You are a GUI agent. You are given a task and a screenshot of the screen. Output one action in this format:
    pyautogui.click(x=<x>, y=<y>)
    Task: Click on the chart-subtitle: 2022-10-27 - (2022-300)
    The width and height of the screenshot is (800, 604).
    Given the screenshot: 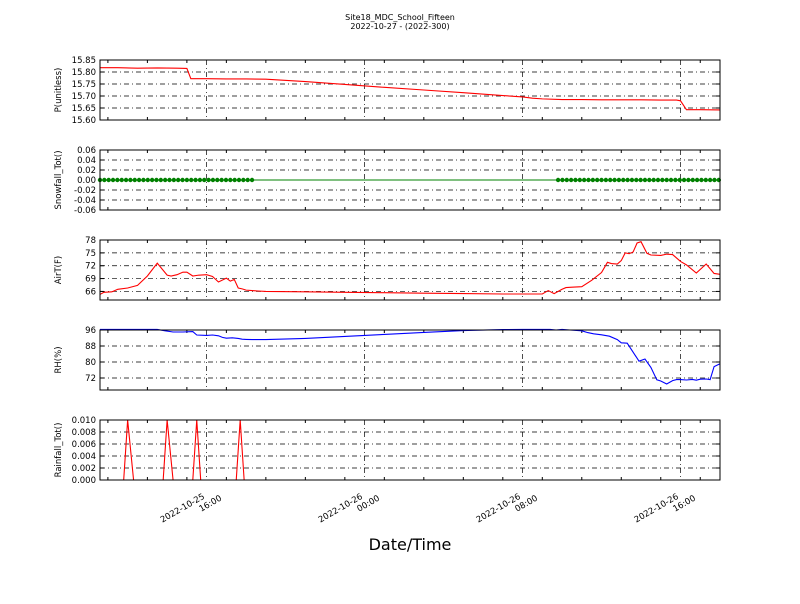 What is the action you would take?
    pyautogui.click(x=399, y=26)
    